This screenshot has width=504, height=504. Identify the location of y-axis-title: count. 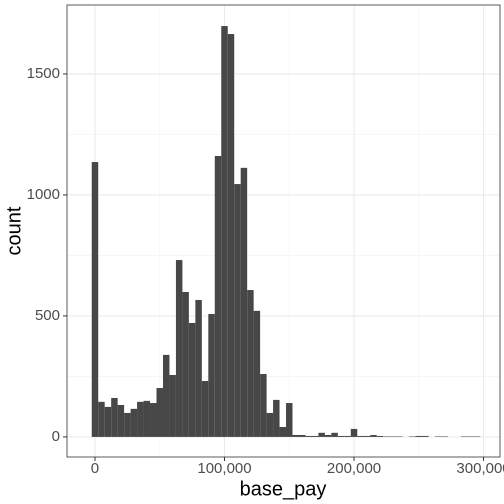
(14, 230).